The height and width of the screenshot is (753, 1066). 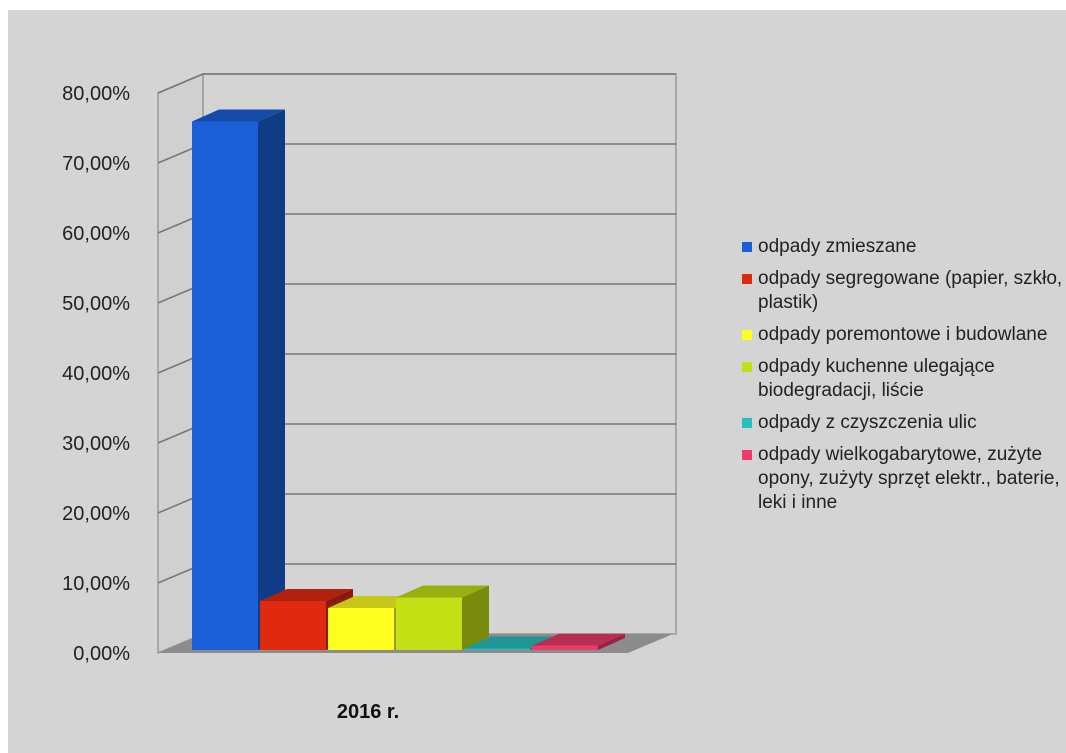 I want to click on y-tick-label: 40,00%, so click(x=96, y=374).